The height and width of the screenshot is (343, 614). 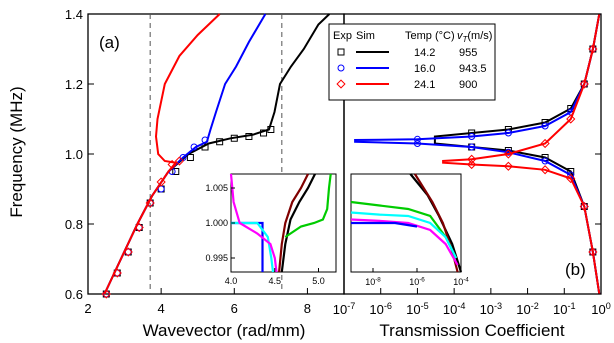 I want to click on panel-b-exp-point-upper-24.1-6, so click(x=472, y=159).